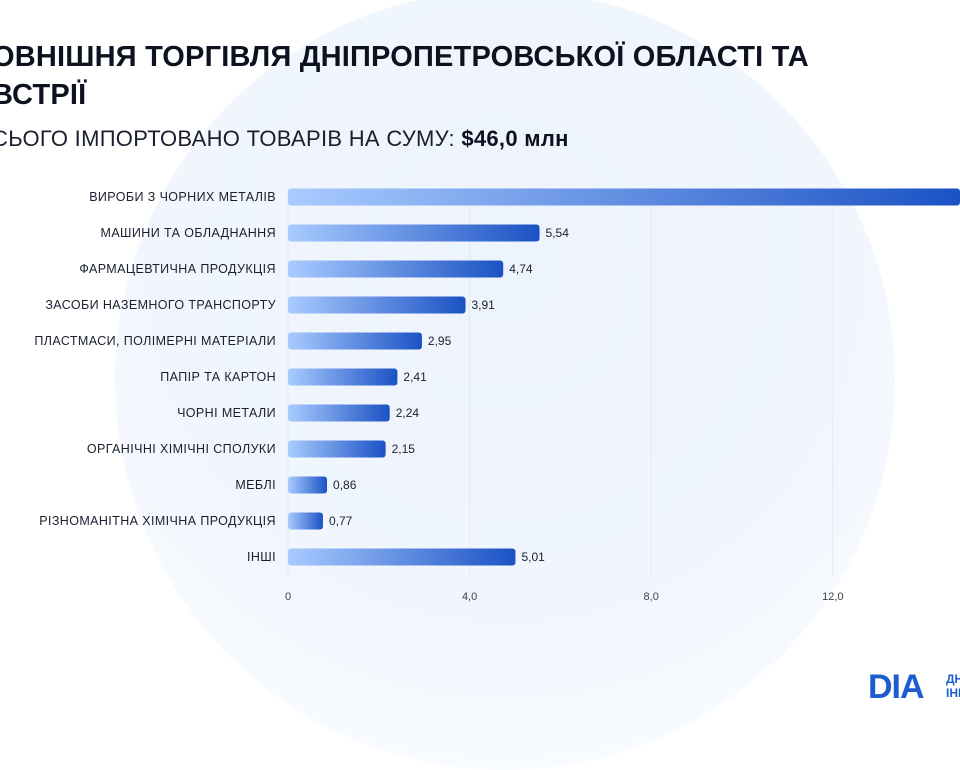  What do you see at coordinates (832, 597) in the screenshot?
I see `x-tick-label: 12,0` at bounding box center [832, 597].